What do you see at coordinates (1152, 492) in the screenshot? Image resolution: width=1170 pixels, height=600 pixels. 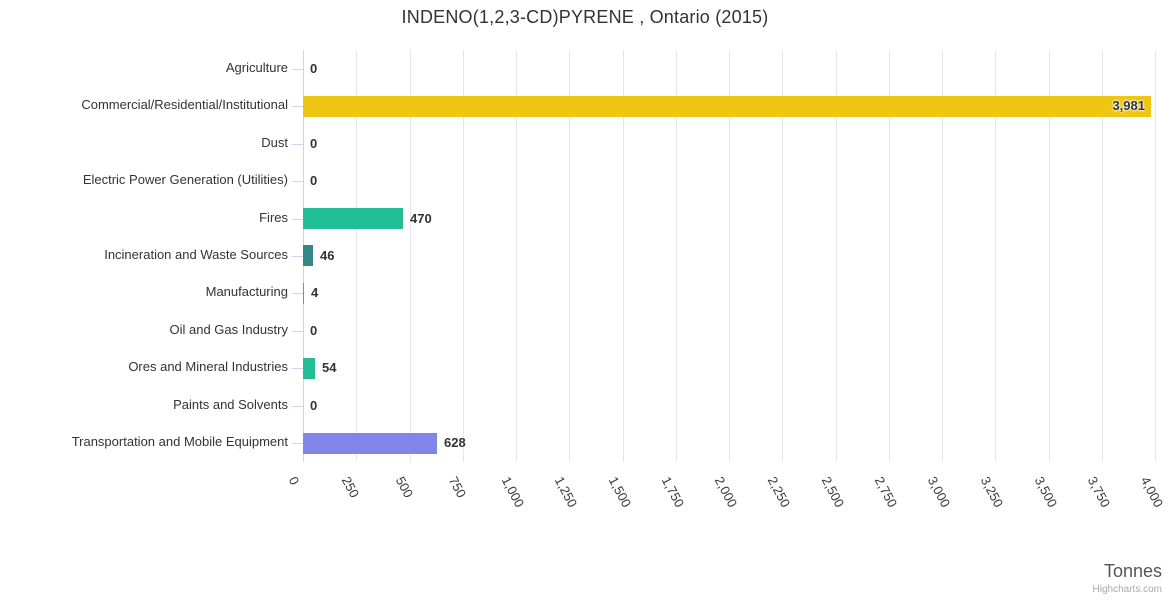 I see `x-axis-tick-label: 4,000` at bounding box center [1152, 492].